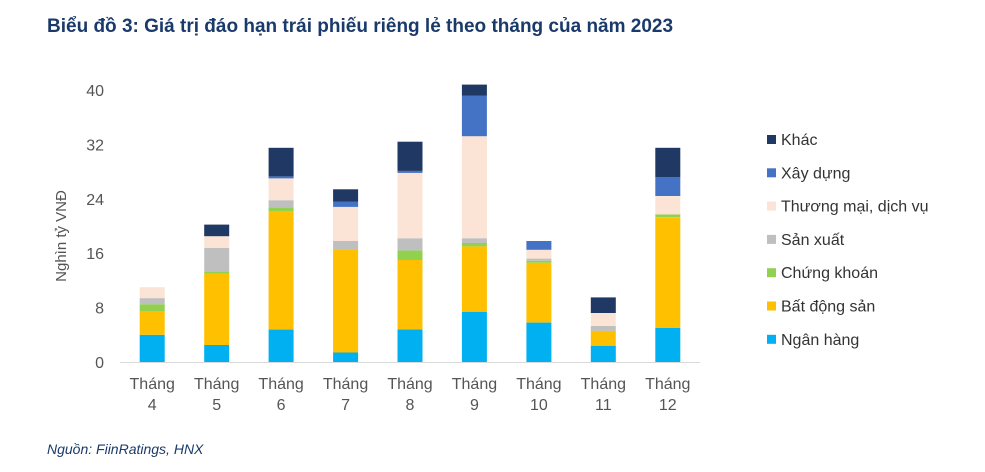  Describe the element at coordinates (813, 240) in the screenshot. I see `legend-label: Sản xuất` at that location.